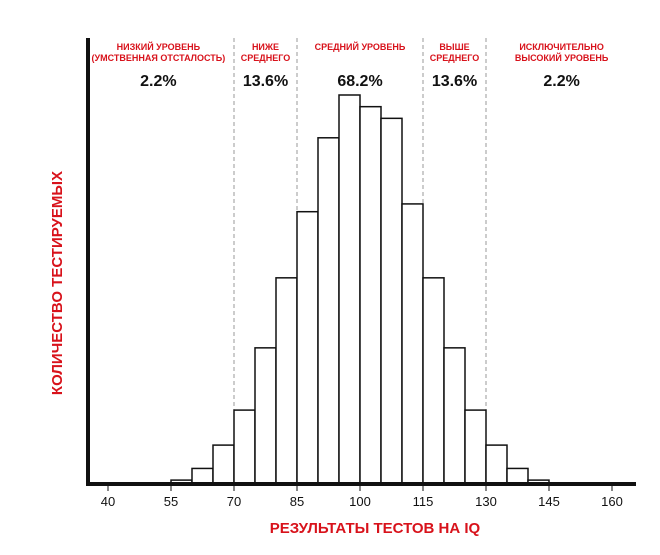 This screenshot has height=555, width=660. Describe the element at coordinates (159, 46) in the screenshot. I see `band-label: НИЗКИЙ УРОВЕНЬ` at that location.